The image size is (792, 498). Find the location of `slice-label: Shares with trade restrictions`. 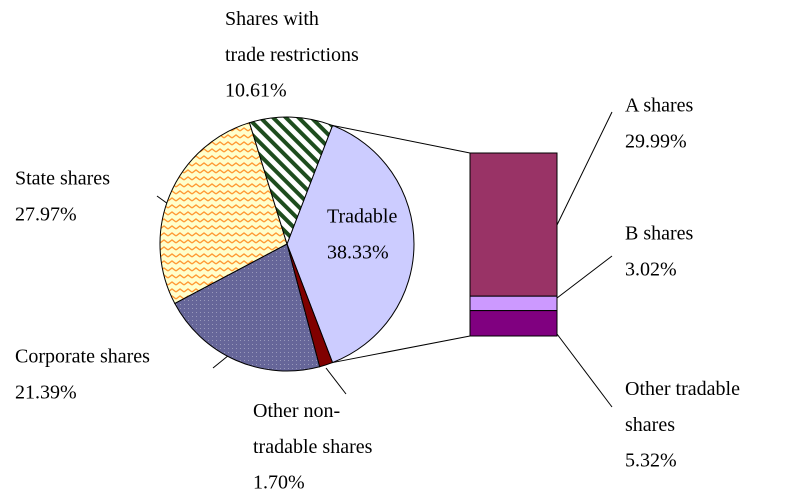

slice-label: Shares with trade restrictions is located at coordinates (292, 37).